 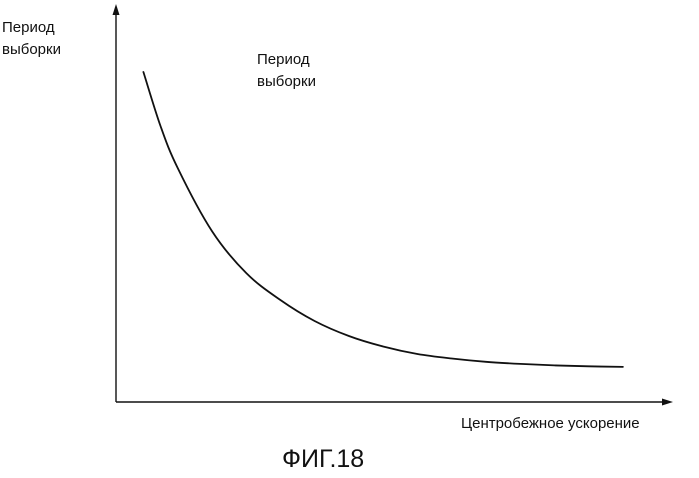 What do you see at coordinates (286, 81) in the screenshot?
I see `series-label: выборки` at bounding box center [286, 81].